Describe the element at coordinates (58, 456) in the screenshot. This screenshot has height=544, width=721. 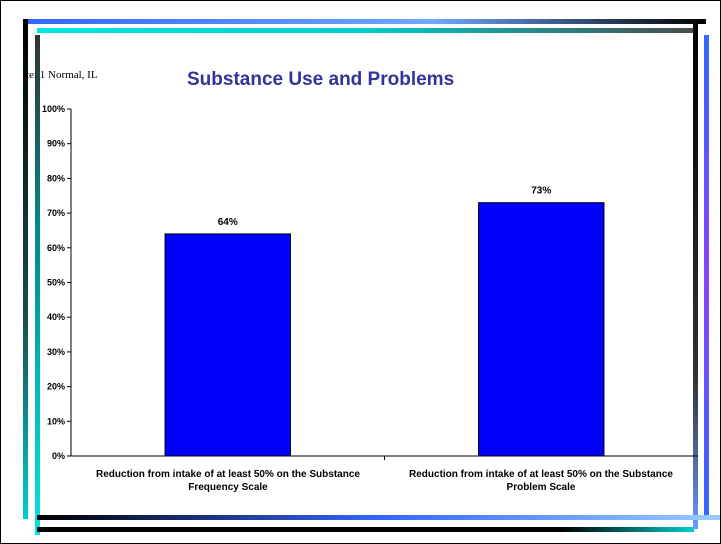
I see `y-tick-label: 0%` at that location.